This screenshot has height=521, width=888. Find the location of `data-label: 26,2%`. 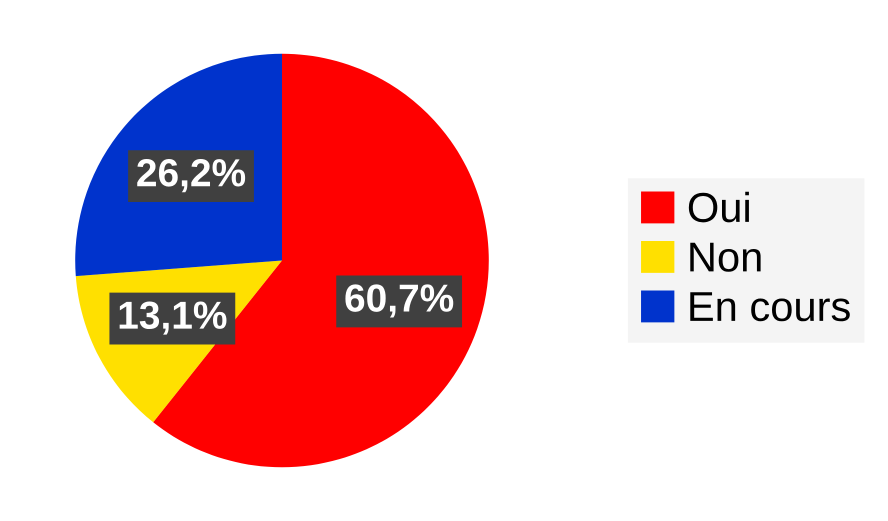

data-label: 26,2% is located at coordinates (191, 175).